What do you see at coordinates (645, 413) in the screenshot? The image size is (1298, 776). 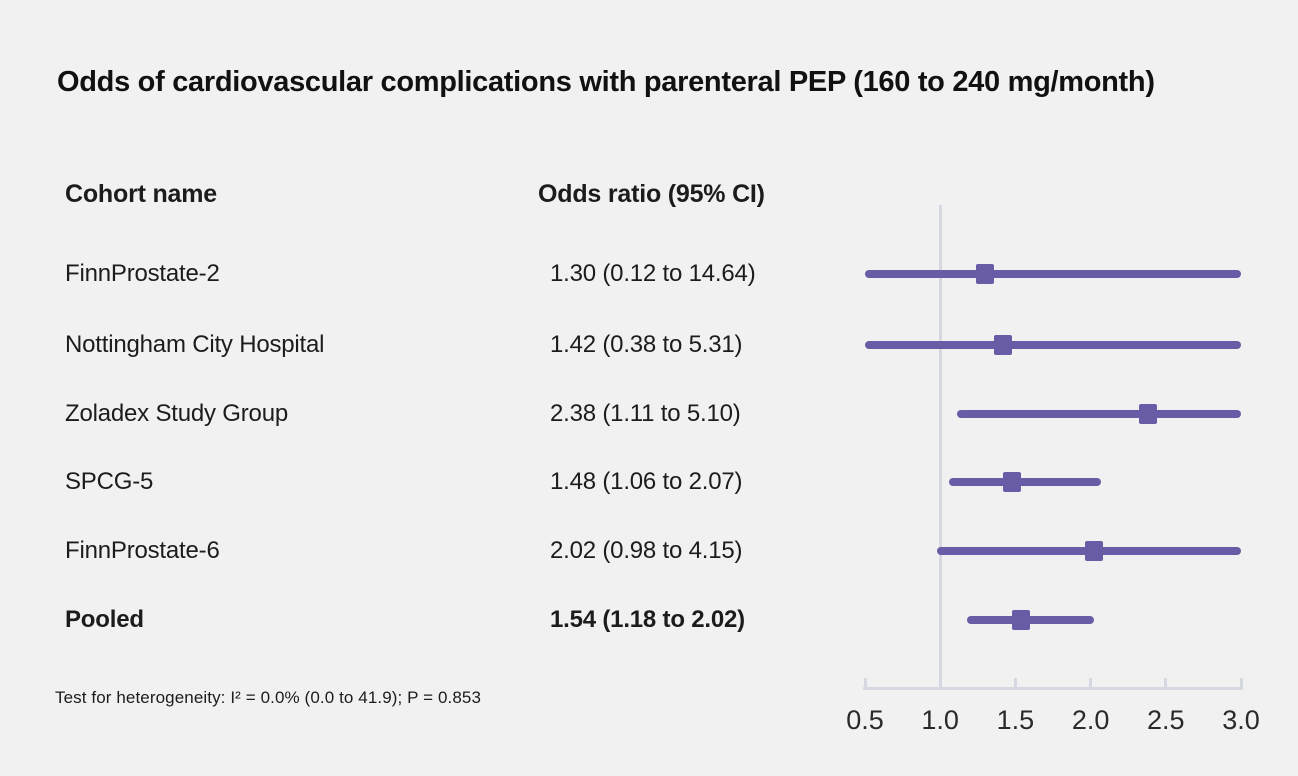 I see `odds-ratio-value: 2.38 (1.11 to 5.10)` at bounding box center [645, 413].